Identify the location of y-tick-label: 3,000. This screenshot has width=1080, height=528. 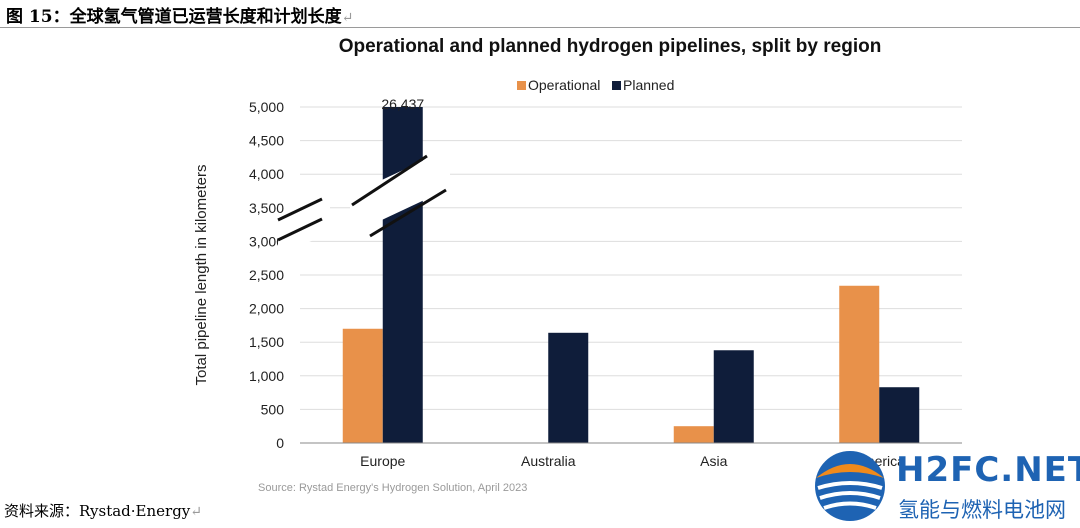
(266, 241).